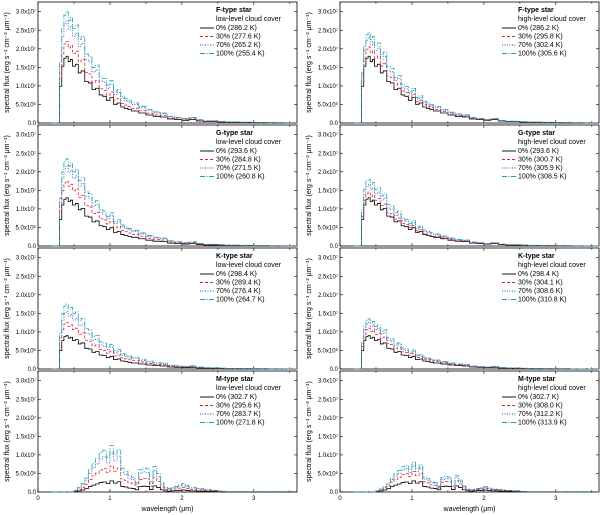 The height and width of the screenshot is (515, 600). I want to click on x-axis-label: wavelength (μm), so click(469, 509).